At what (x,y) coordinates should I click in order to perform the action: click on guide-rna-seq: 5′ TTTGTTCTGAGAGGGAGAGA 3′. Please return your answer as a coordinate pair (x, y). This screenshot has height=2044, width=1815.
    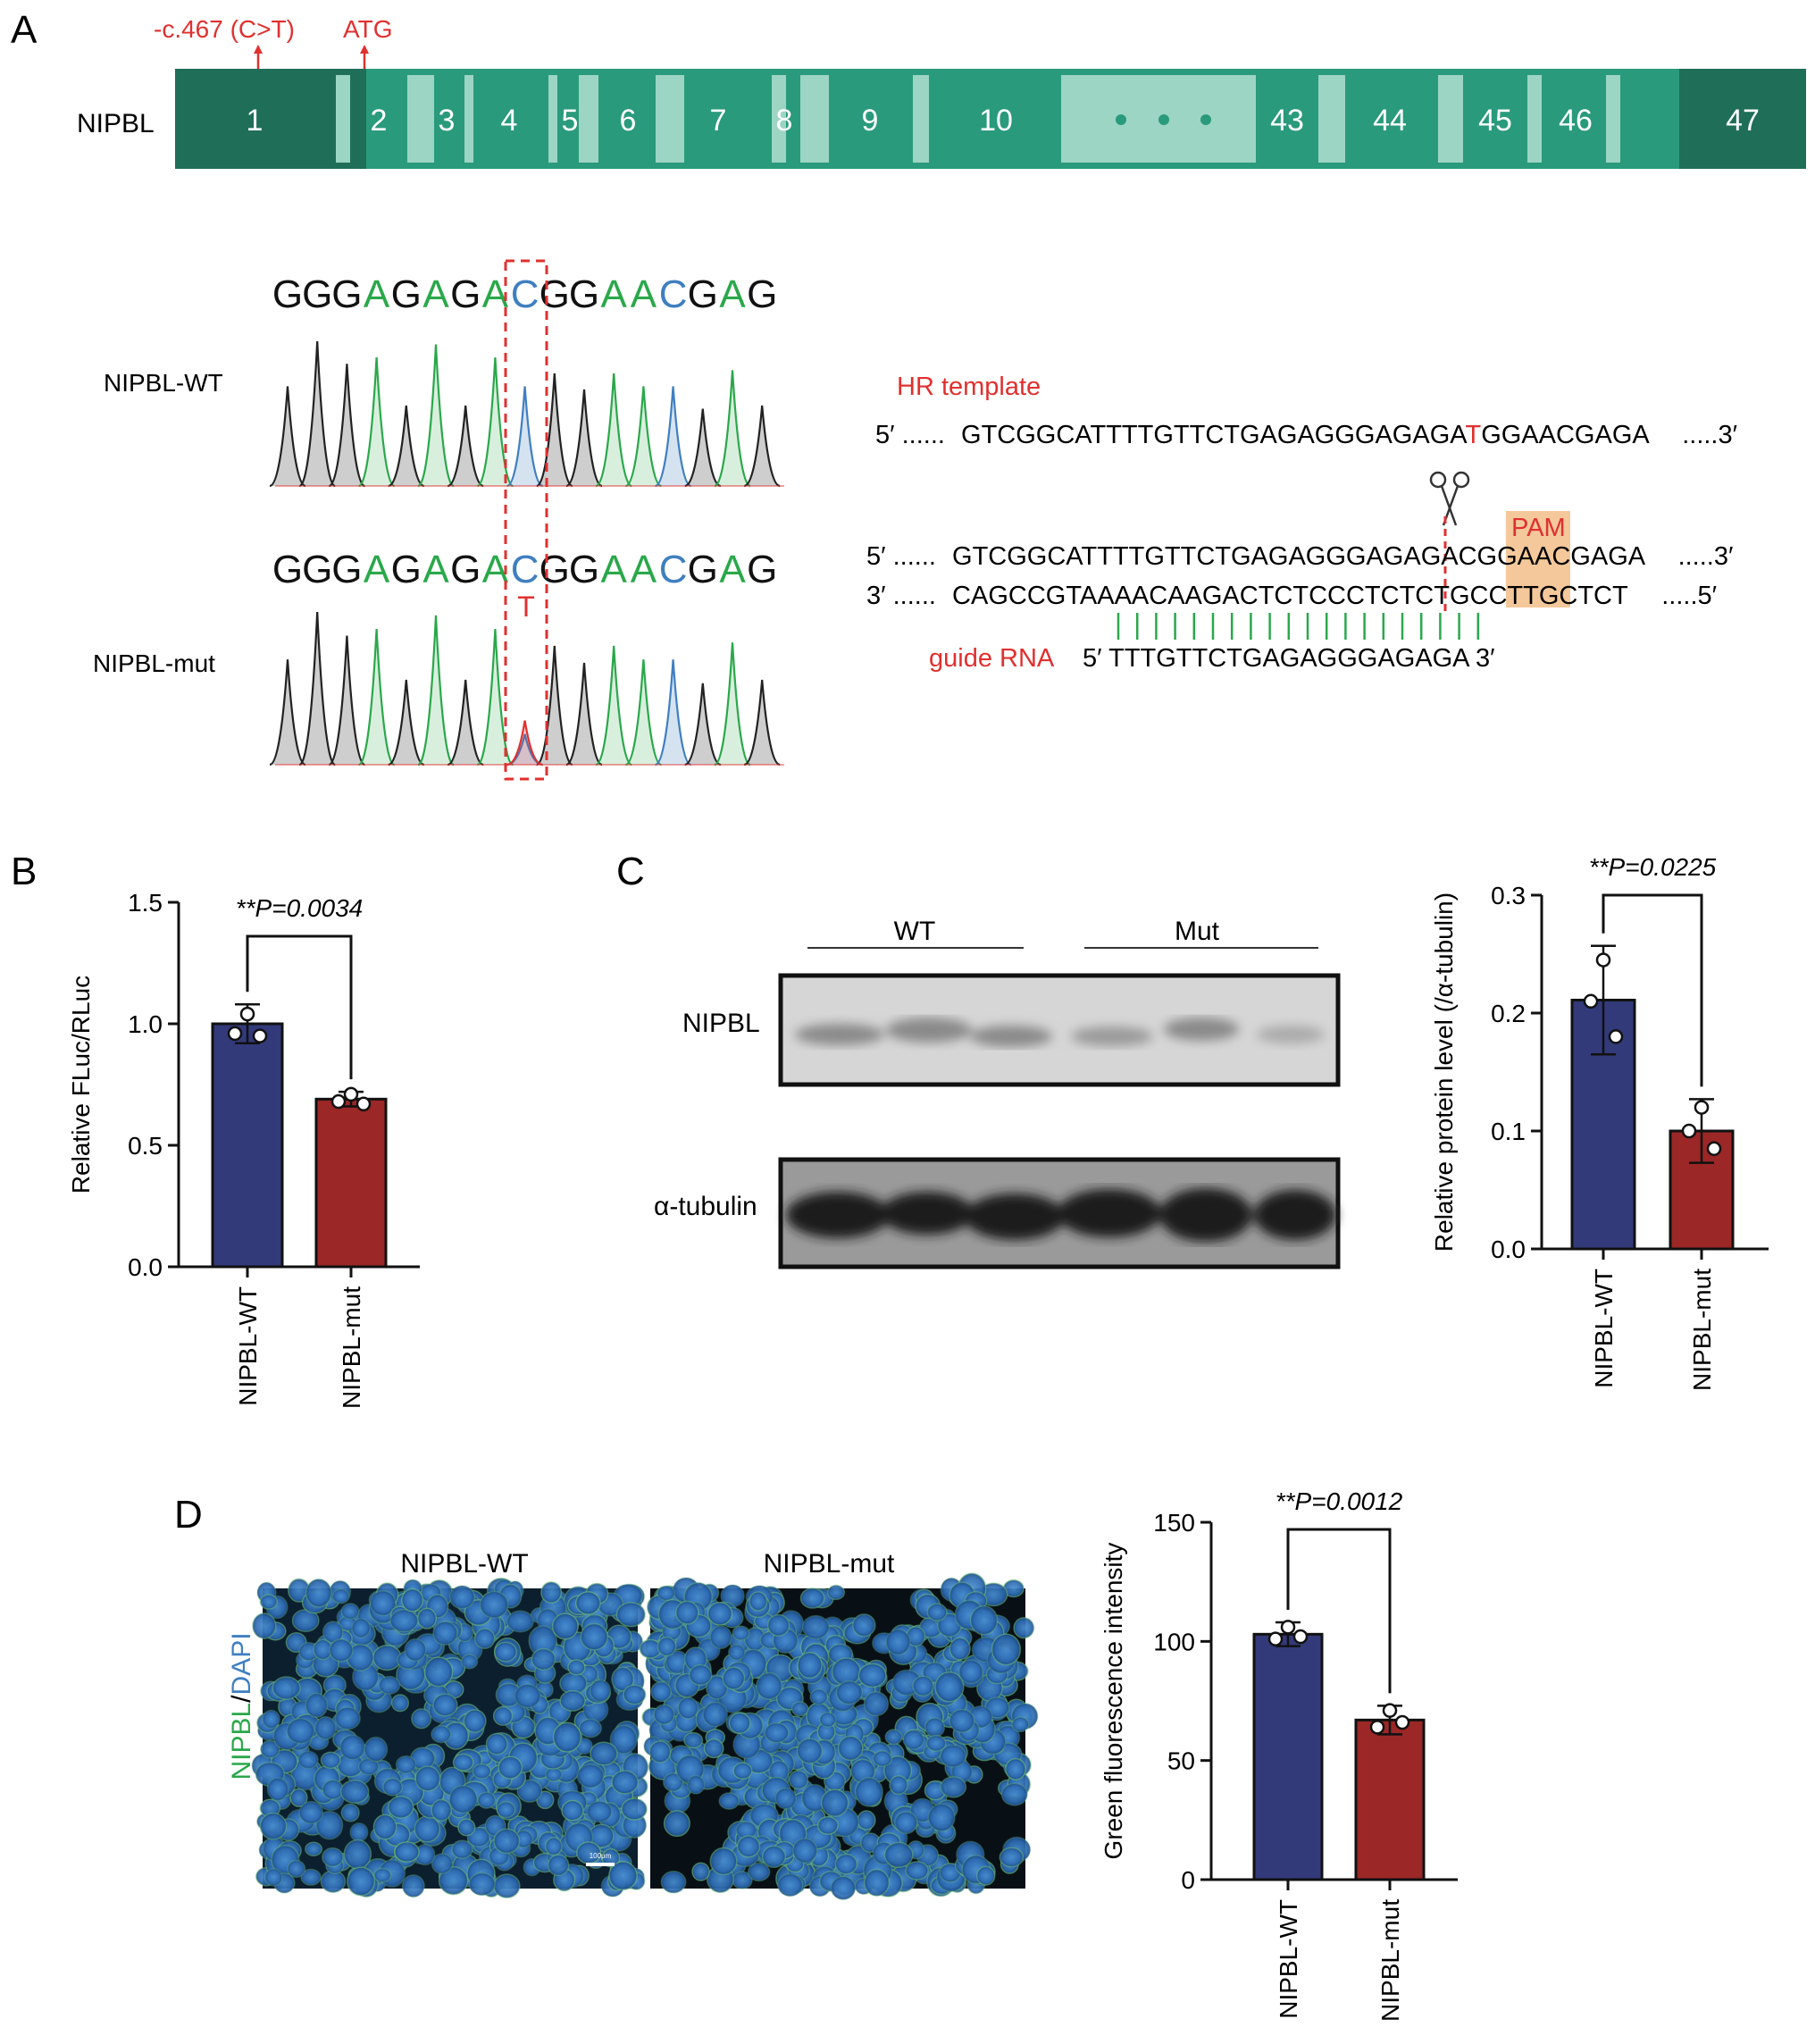
    Looking at the image, I should click on (1289, 658).